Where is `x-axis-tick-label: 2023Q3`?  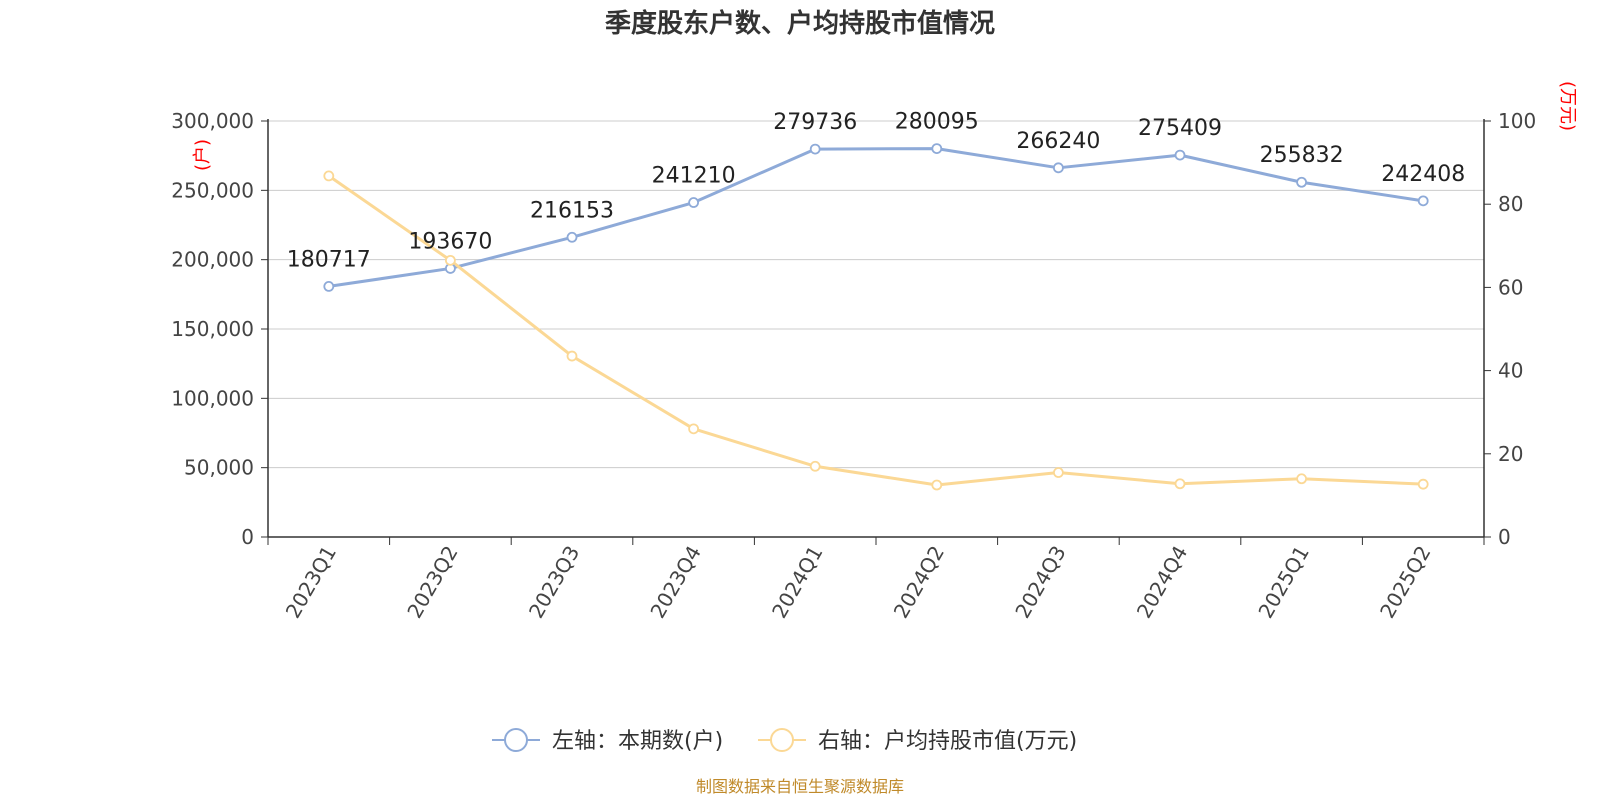 x-axis-tick-label: 2023Q3 is located at coordinates (554, 582).